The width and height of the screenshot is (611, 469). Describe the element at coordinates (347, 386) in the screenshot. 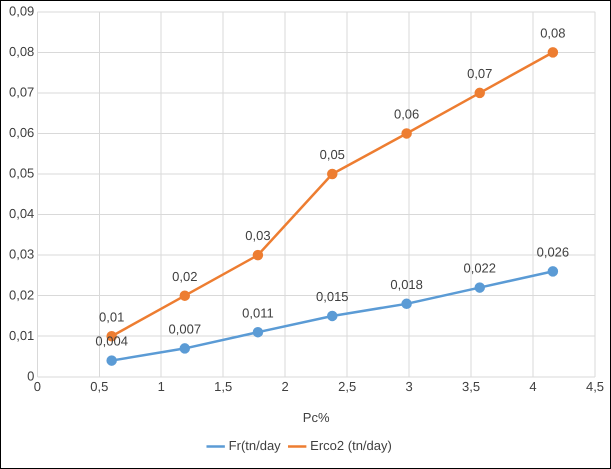

I see `x-tick-label: 2,5` at that location.